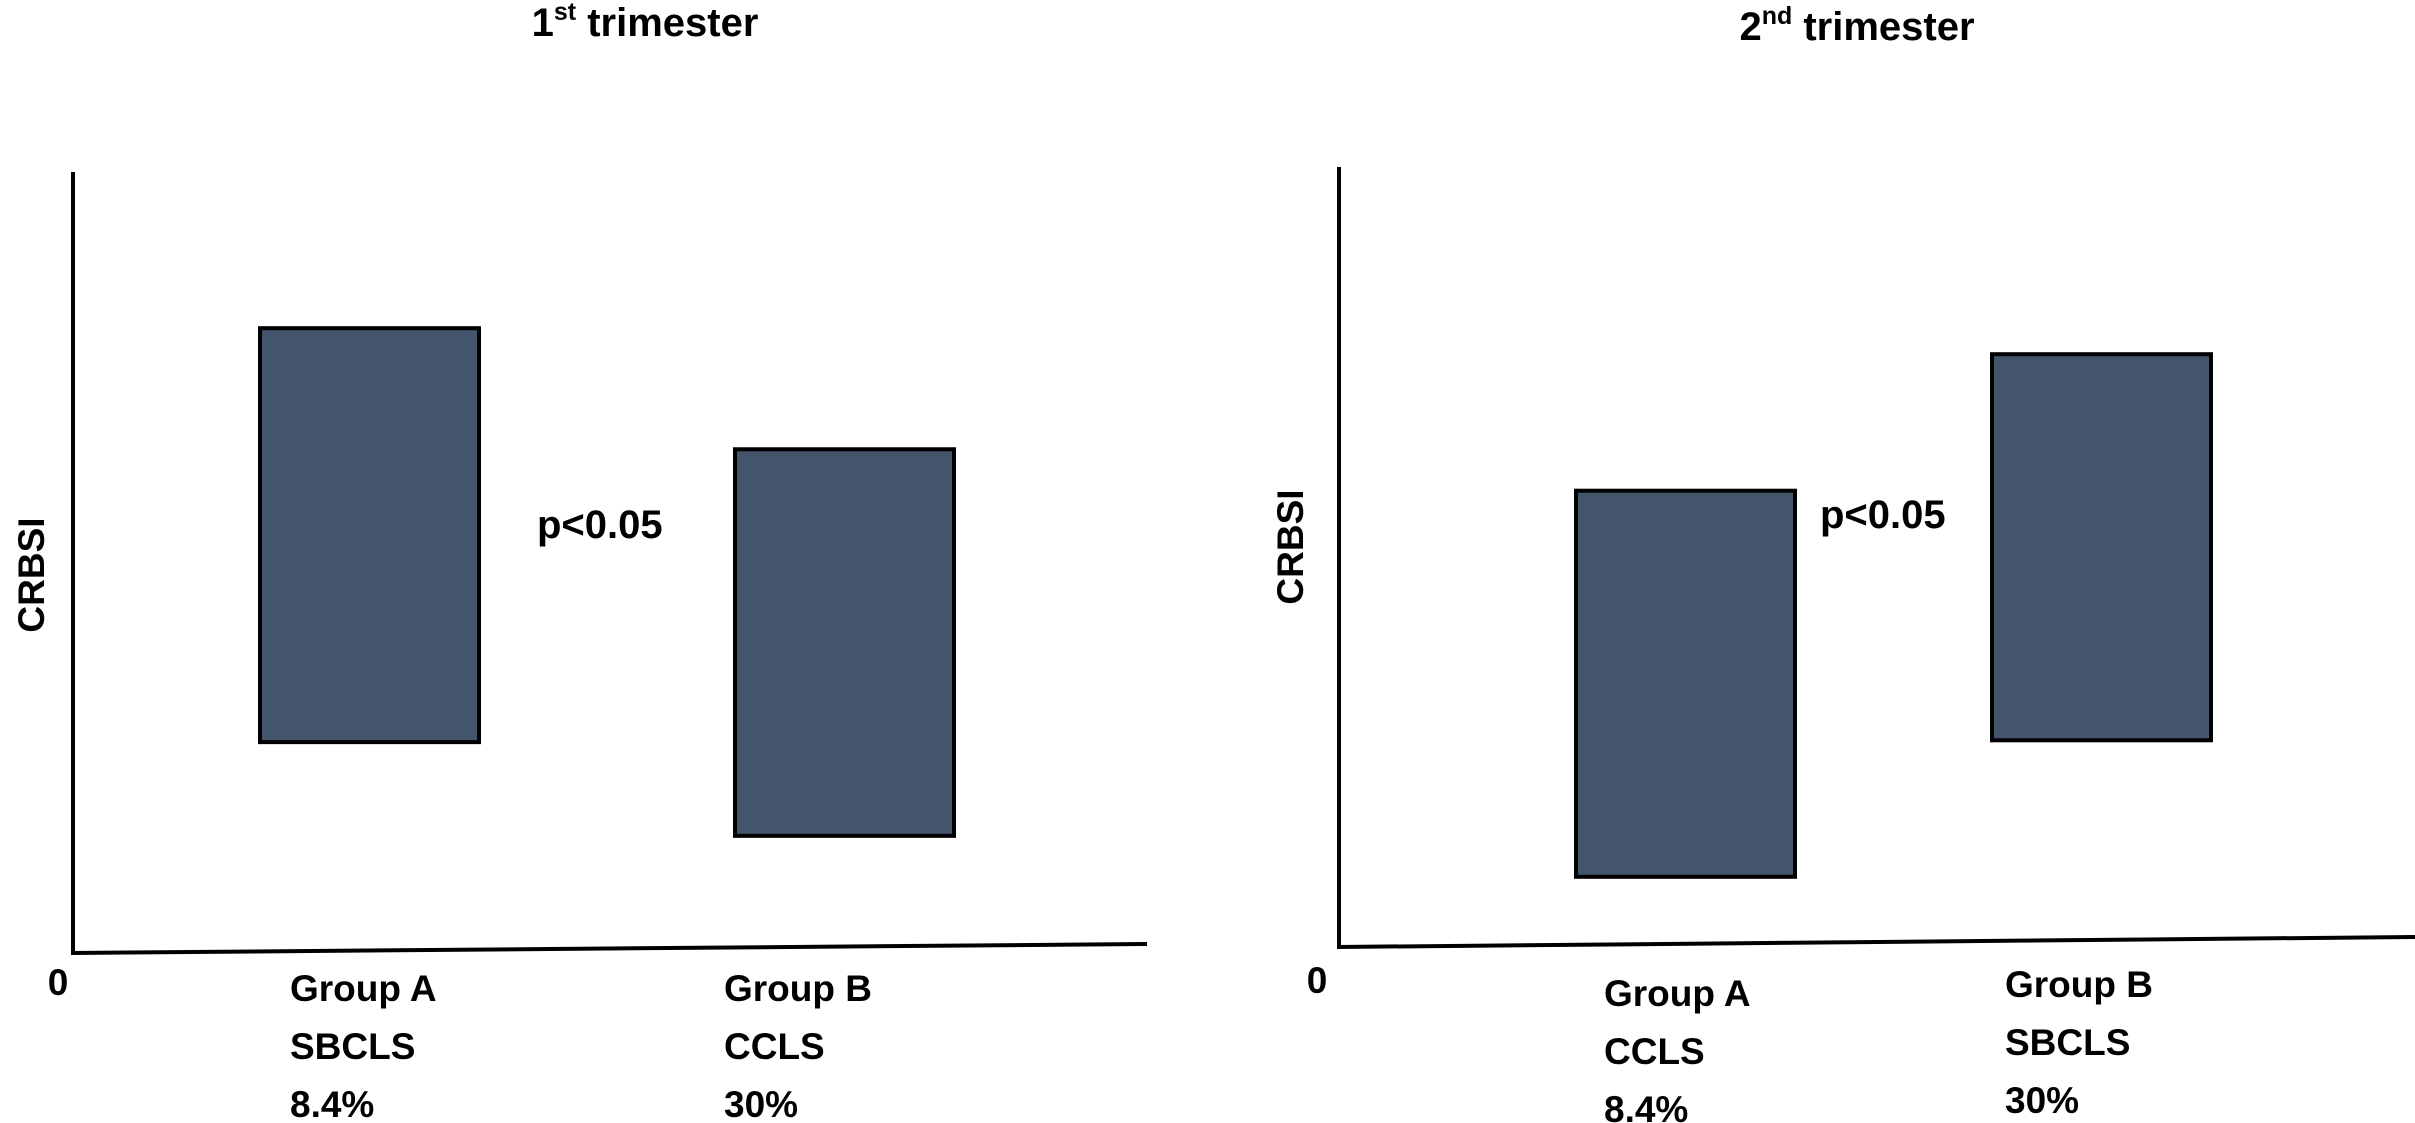  I want to click on title-number: 2, so click(1750, 27).